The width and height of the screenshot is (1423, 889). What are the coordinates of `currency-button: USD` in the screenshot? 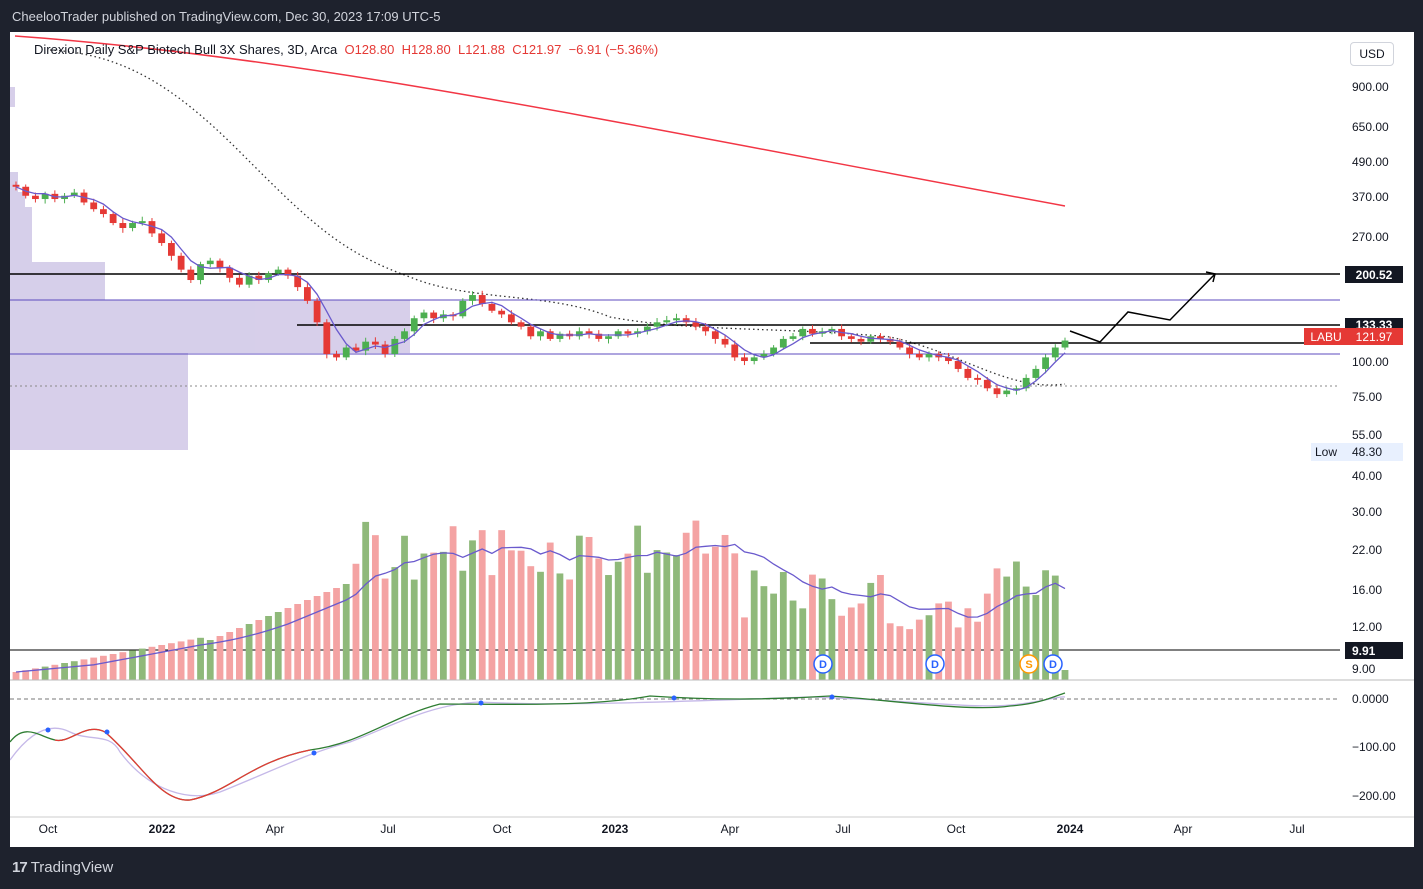 It's located at (1372, 54).